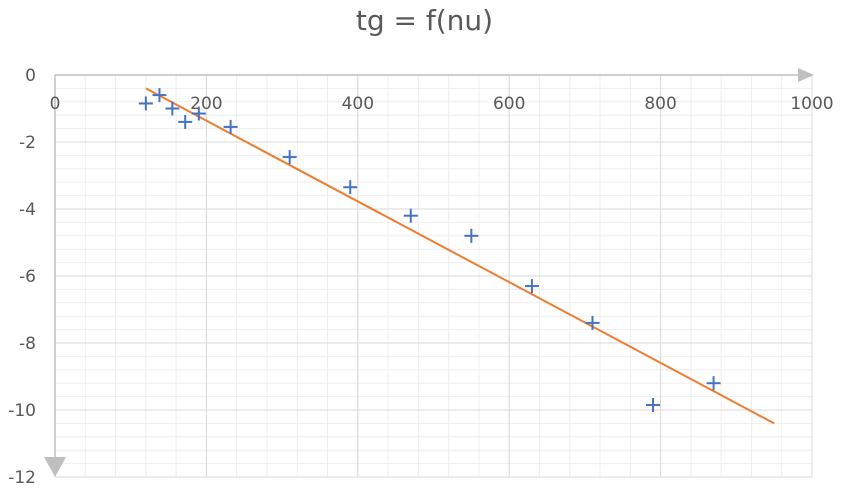  I want to click on y-axis-arrow-icon, so click(55, 467).